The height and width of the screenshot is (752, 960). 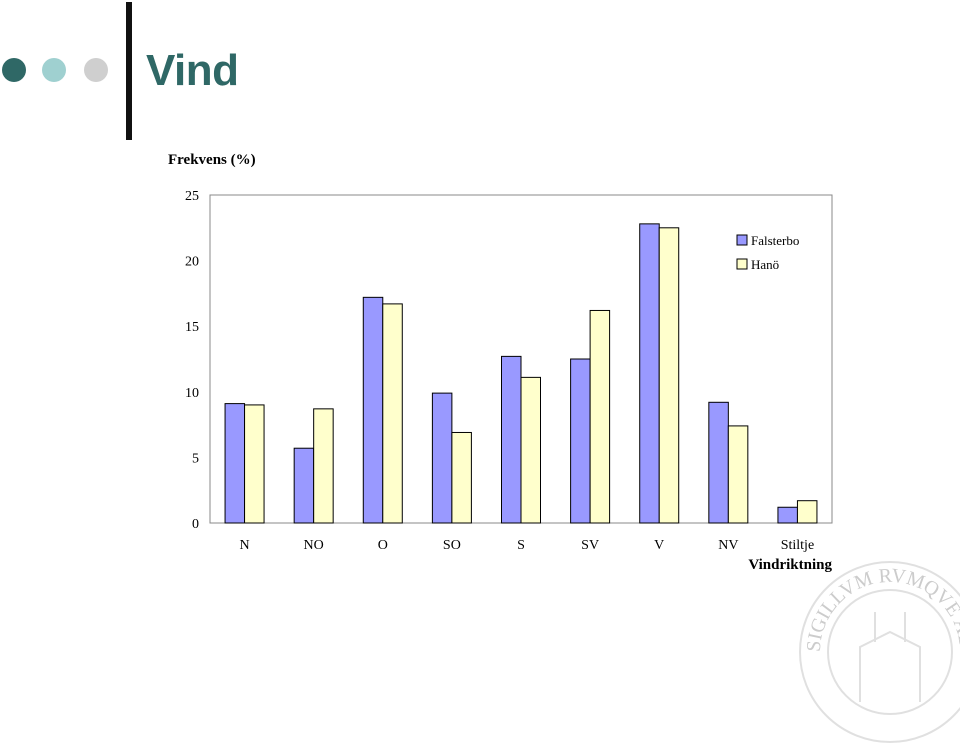 I want to click on legend-label: Hanö, so click(x=765, y=264).